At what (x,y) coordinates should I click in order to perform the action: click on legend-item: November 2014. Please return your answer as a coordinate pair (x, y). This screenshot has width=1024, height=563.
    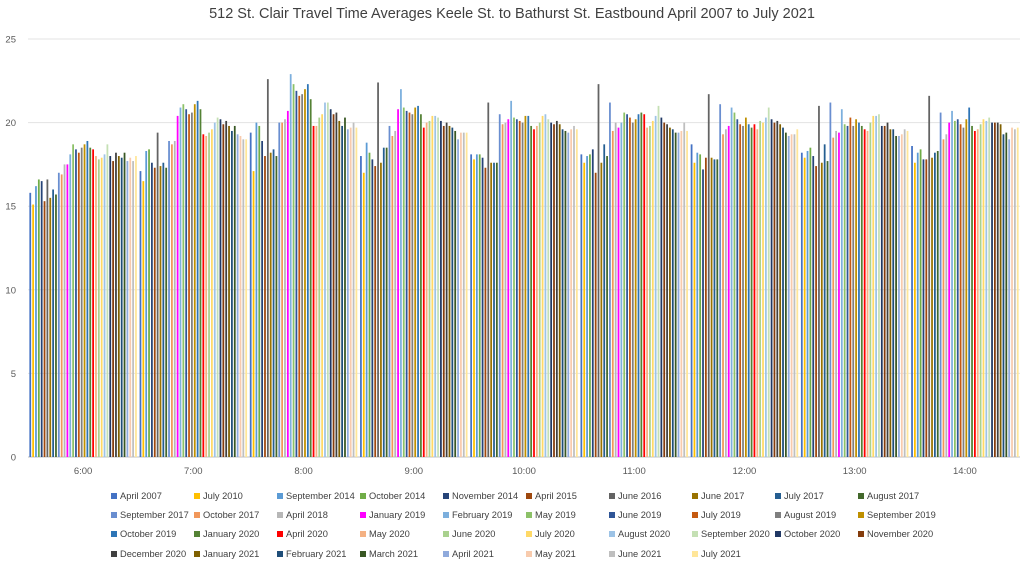
    Looking at the image, I should click on (484, 496).